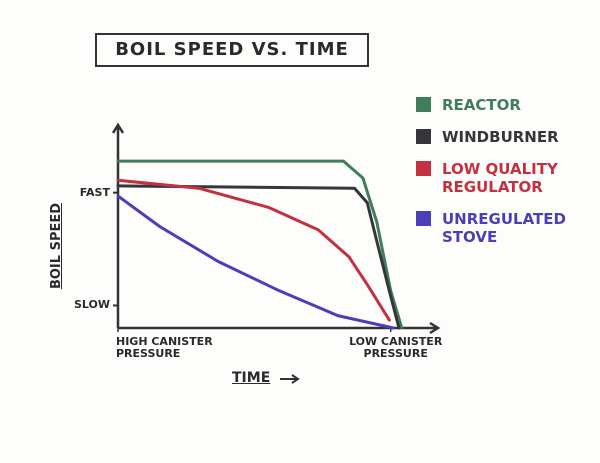 This screenshot has width=600, height=463. Describe the element at coordinates (94, 192) in the screenshot. I see `y-tick-label: FAST` at that location.